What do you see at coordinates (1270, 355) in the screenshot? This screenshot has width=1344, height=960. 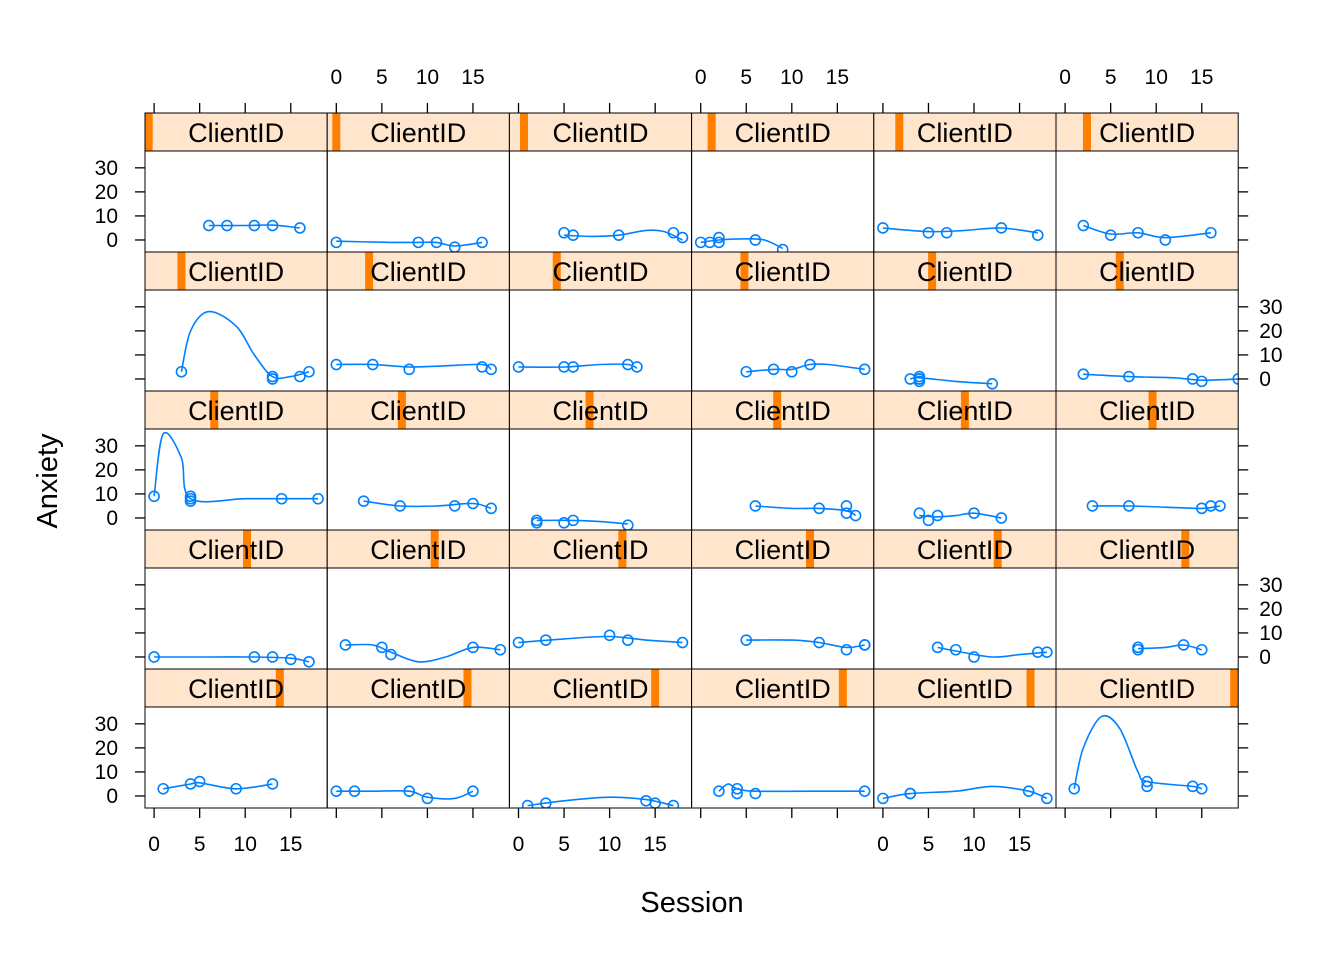 I see `y-tick-label: 10` at bounding box center [1270, 355].